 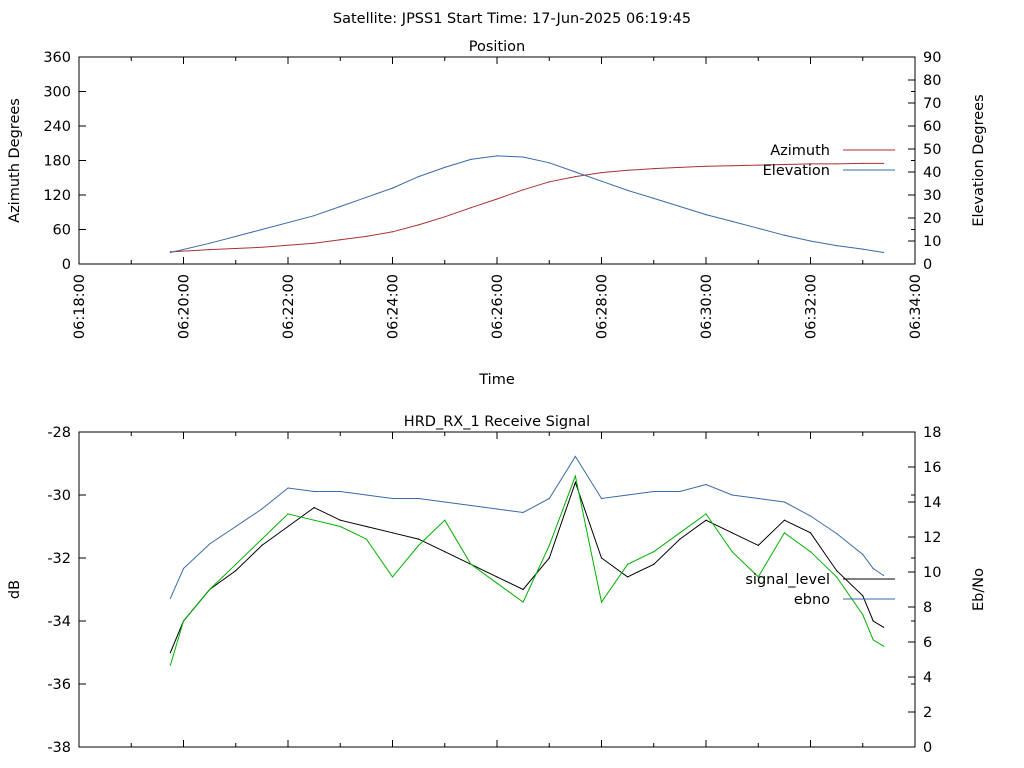 What do you see at coordinates (527, 207) in the screenshot?
I see `series-azimuth-line` at bounding box center [527, 207].